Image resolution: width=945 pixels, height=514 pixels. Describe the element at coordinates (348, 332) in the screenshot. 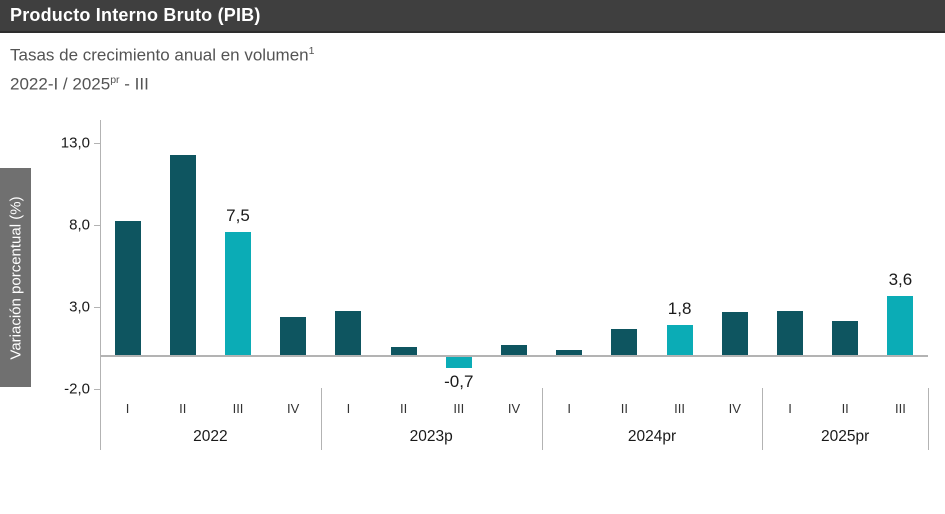

I see `bar-2023p-I` at that location.